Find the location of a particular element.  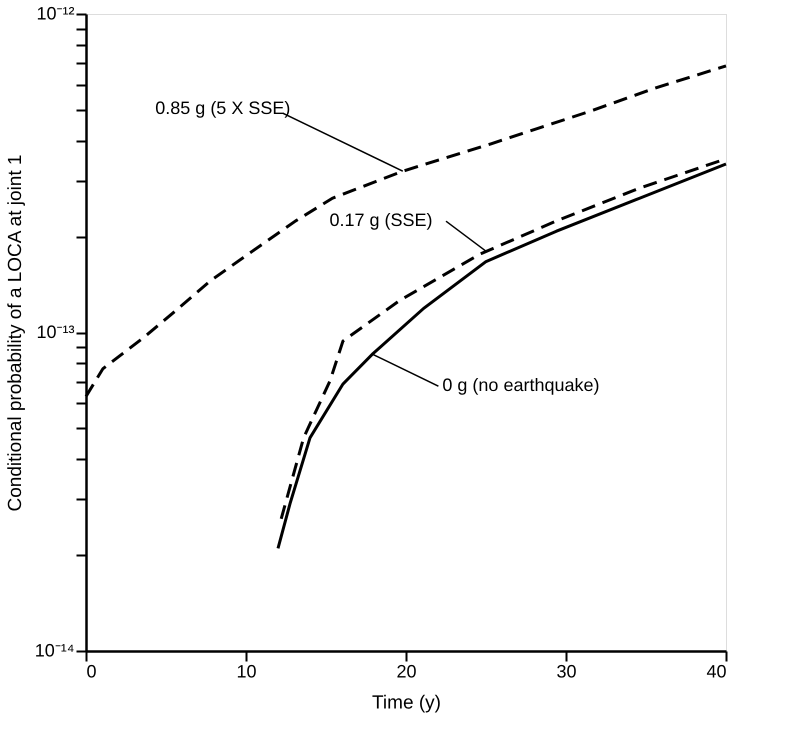

y-tick-label: 10⁻¹³ is located at coordinates (55, 332).